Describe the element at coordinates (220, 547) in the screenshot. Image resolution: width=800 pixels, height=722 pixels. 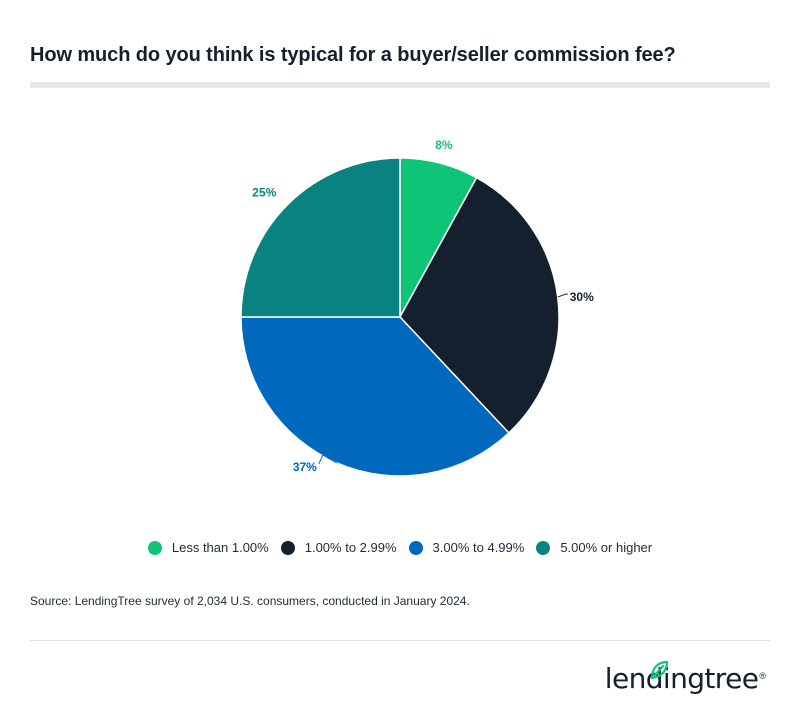
I see `legend-label: Less than 1.00%` at that location.